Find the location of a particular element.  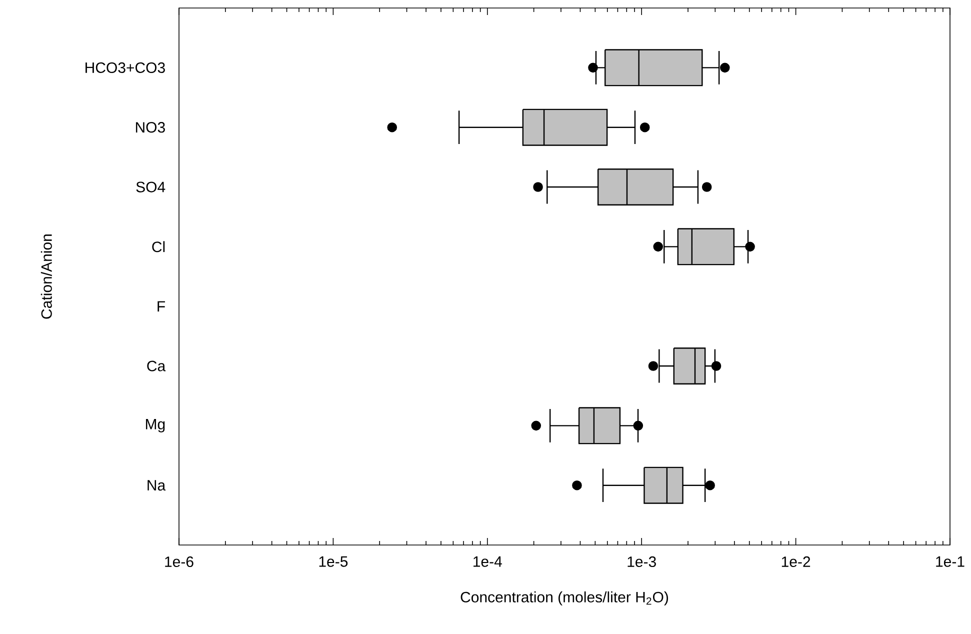

x-tick-label: 1e-6 is located at coordinates (179, 562).